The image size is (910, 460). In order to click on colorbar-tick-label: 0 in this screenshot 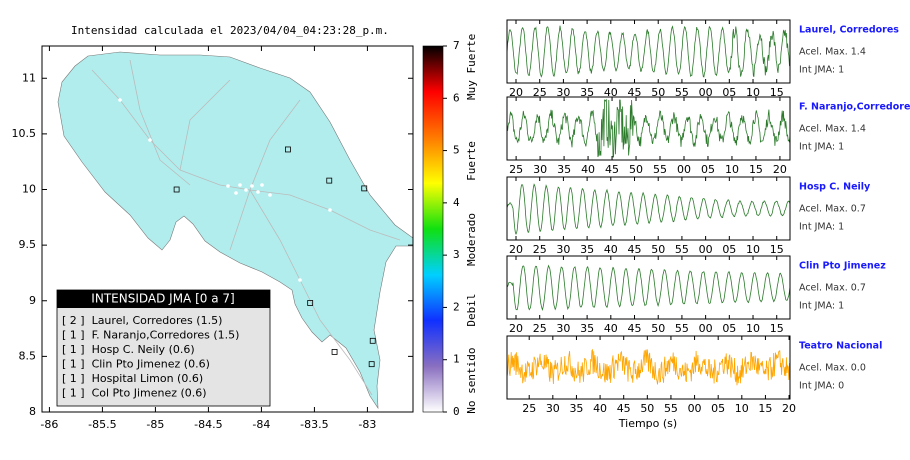, I will do `click(456, 411)`.